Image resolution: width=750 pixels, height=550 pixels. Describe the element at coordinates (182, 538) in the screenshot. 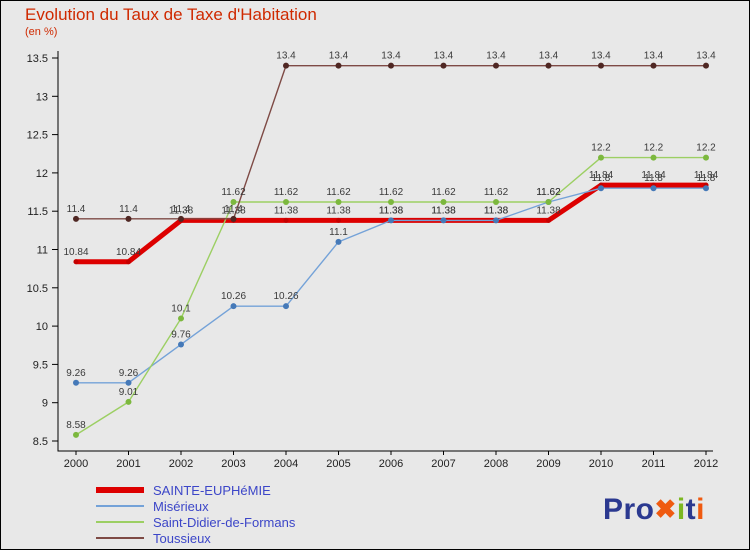

I see `legend-label-toussieux: Toussieux` at that location.